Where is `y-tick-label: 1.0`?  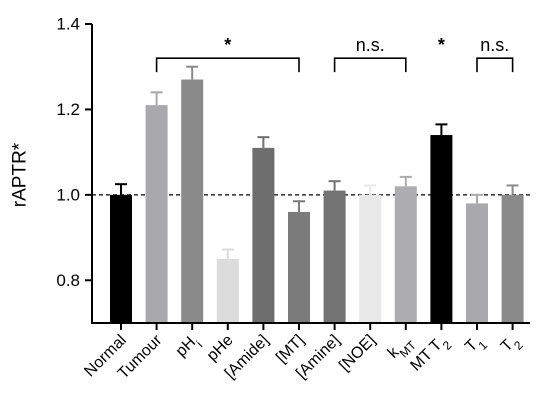
y-tick-label: 1.0 is located at coordinates (68, 194).